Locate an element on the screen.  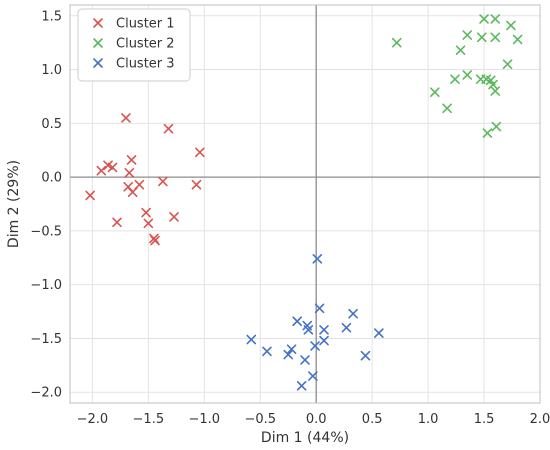
x-tick-label: −1.0 is located at coordinates (204, 419).